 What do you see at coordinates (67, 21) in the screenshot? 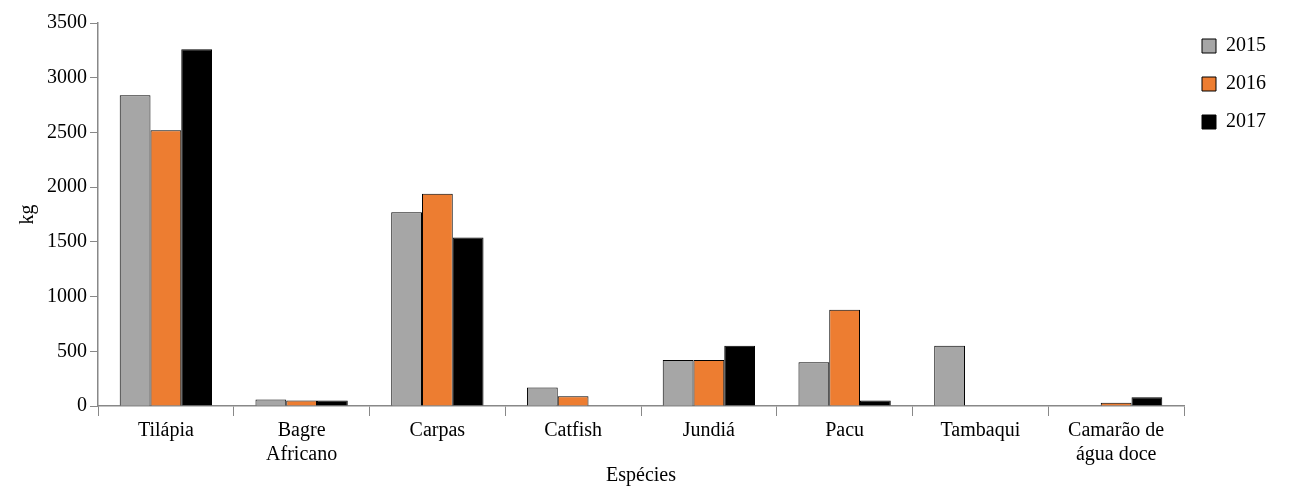
I see `y-tick-label: 3500` at bounding box center [67, 21].